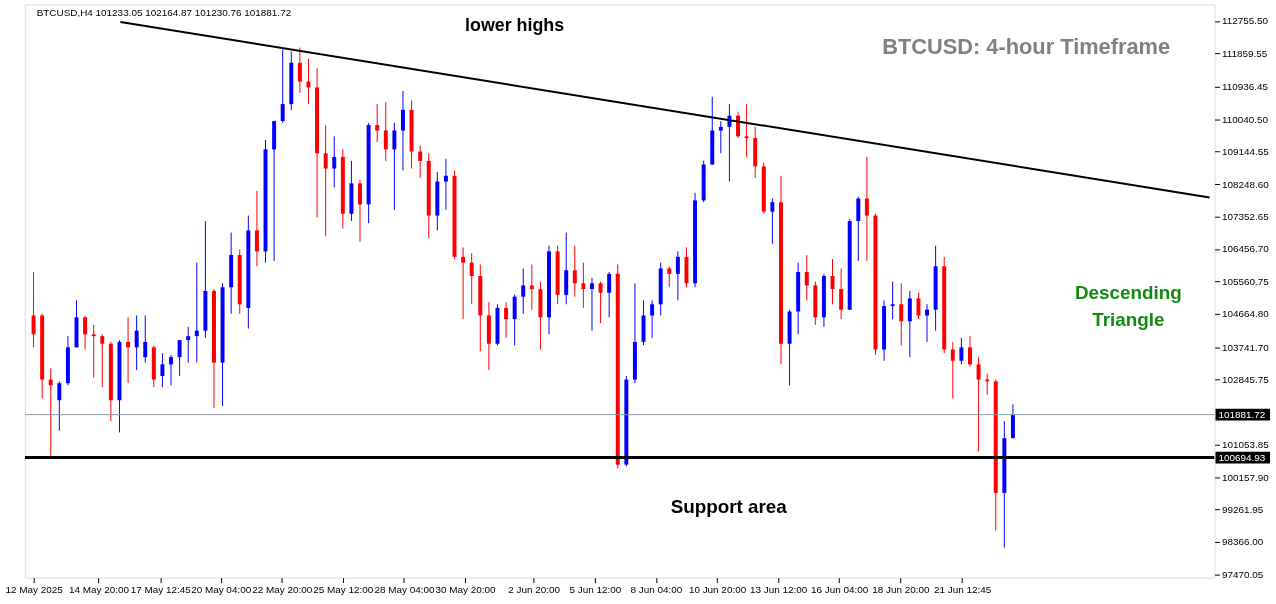 The height and width of the screenshot is (604, 1276). What do you see at coordinates (1245, 184) in the screenshot?
I see `y-tick-label: 108248.60` at bounding box center [1245, 184].